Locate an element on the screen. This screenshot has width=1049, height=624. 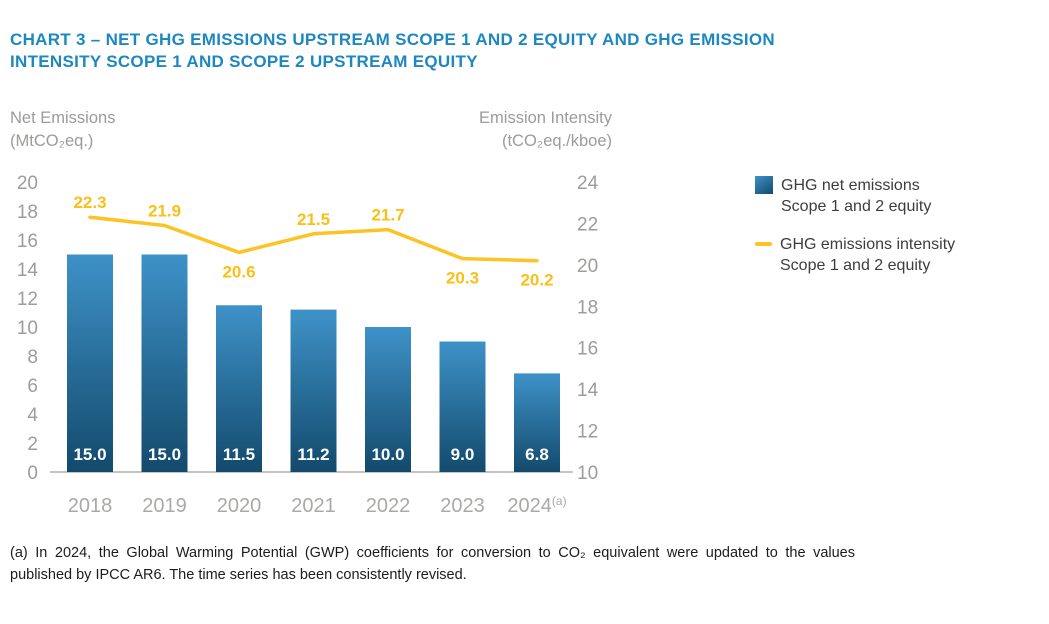
right-tick-label: 20 is located at coordinates (587, 266).